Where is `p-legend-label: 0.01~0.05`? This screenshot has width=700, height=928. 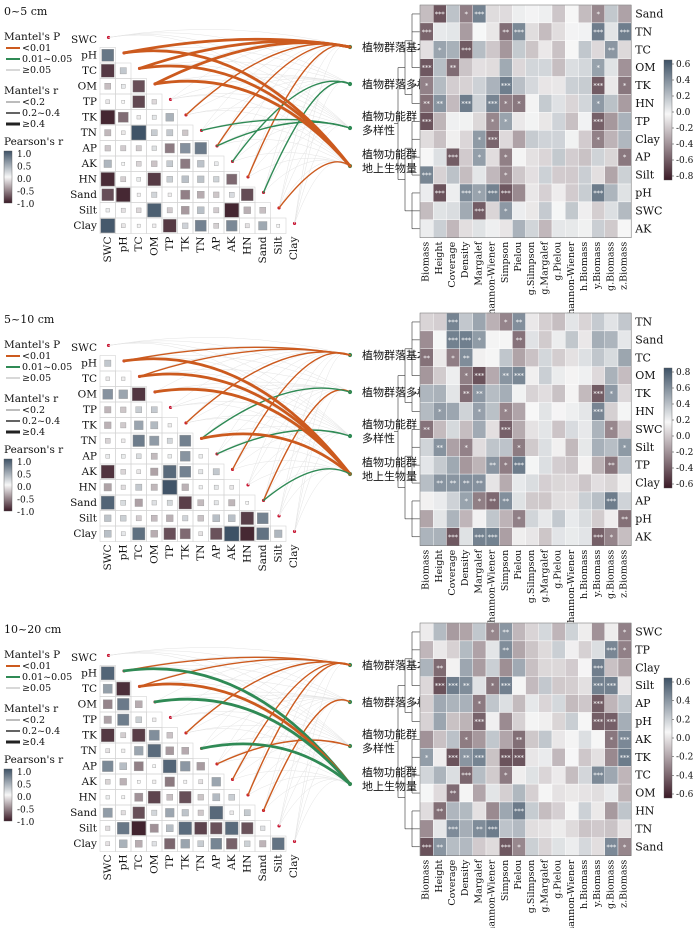
p-legend-label: 0.01~0.05 is located at coordinates (47, 59).